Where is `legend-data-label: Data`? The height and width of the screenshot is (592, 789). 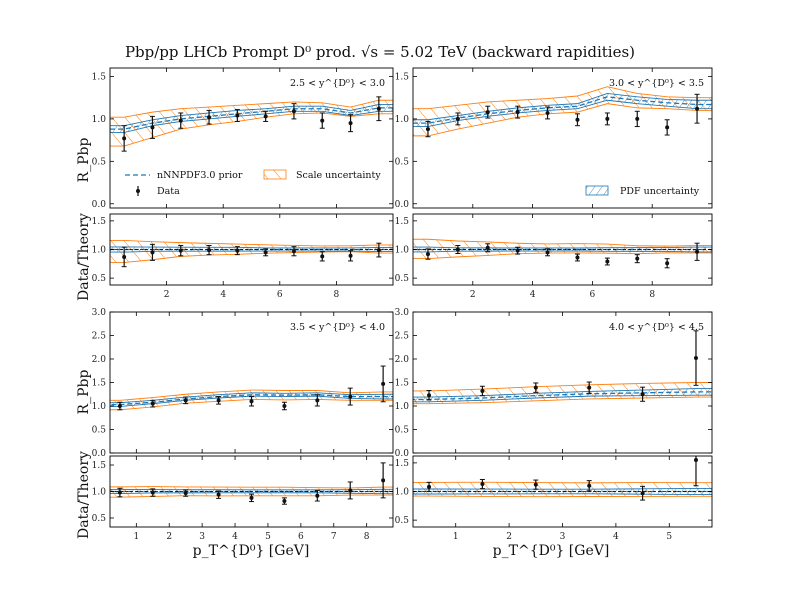 legend-data-label: Data is located at coordinates (168, 191).